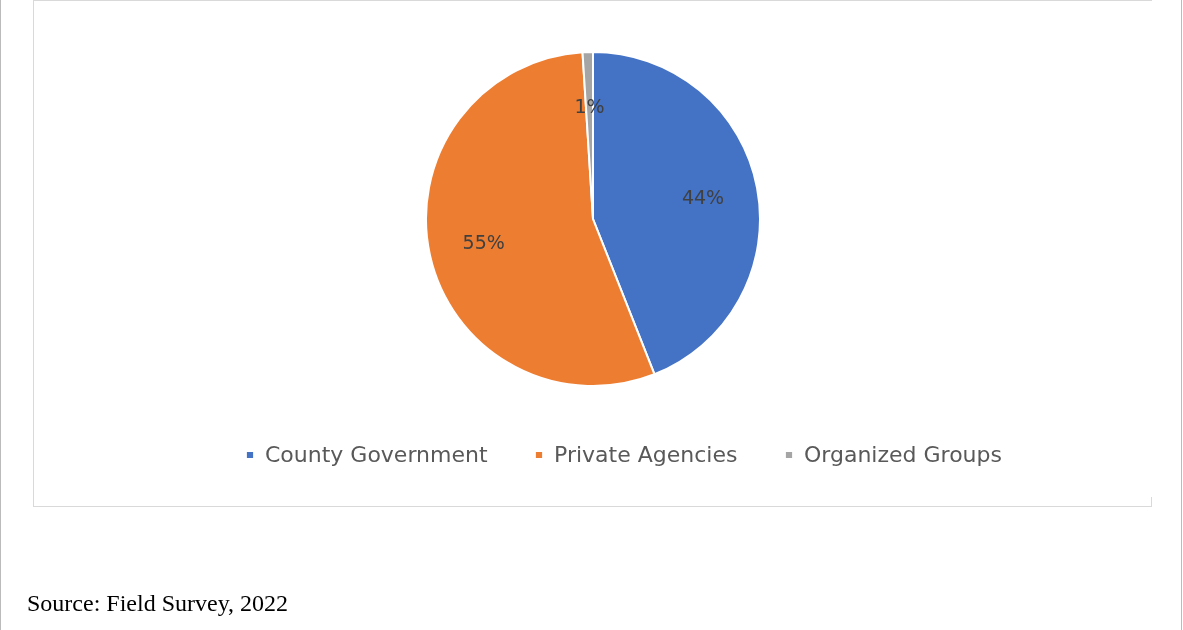  Describe the element at coordinates (376, 454) in the screenshot. I see `legend-label: County Government` at that location.